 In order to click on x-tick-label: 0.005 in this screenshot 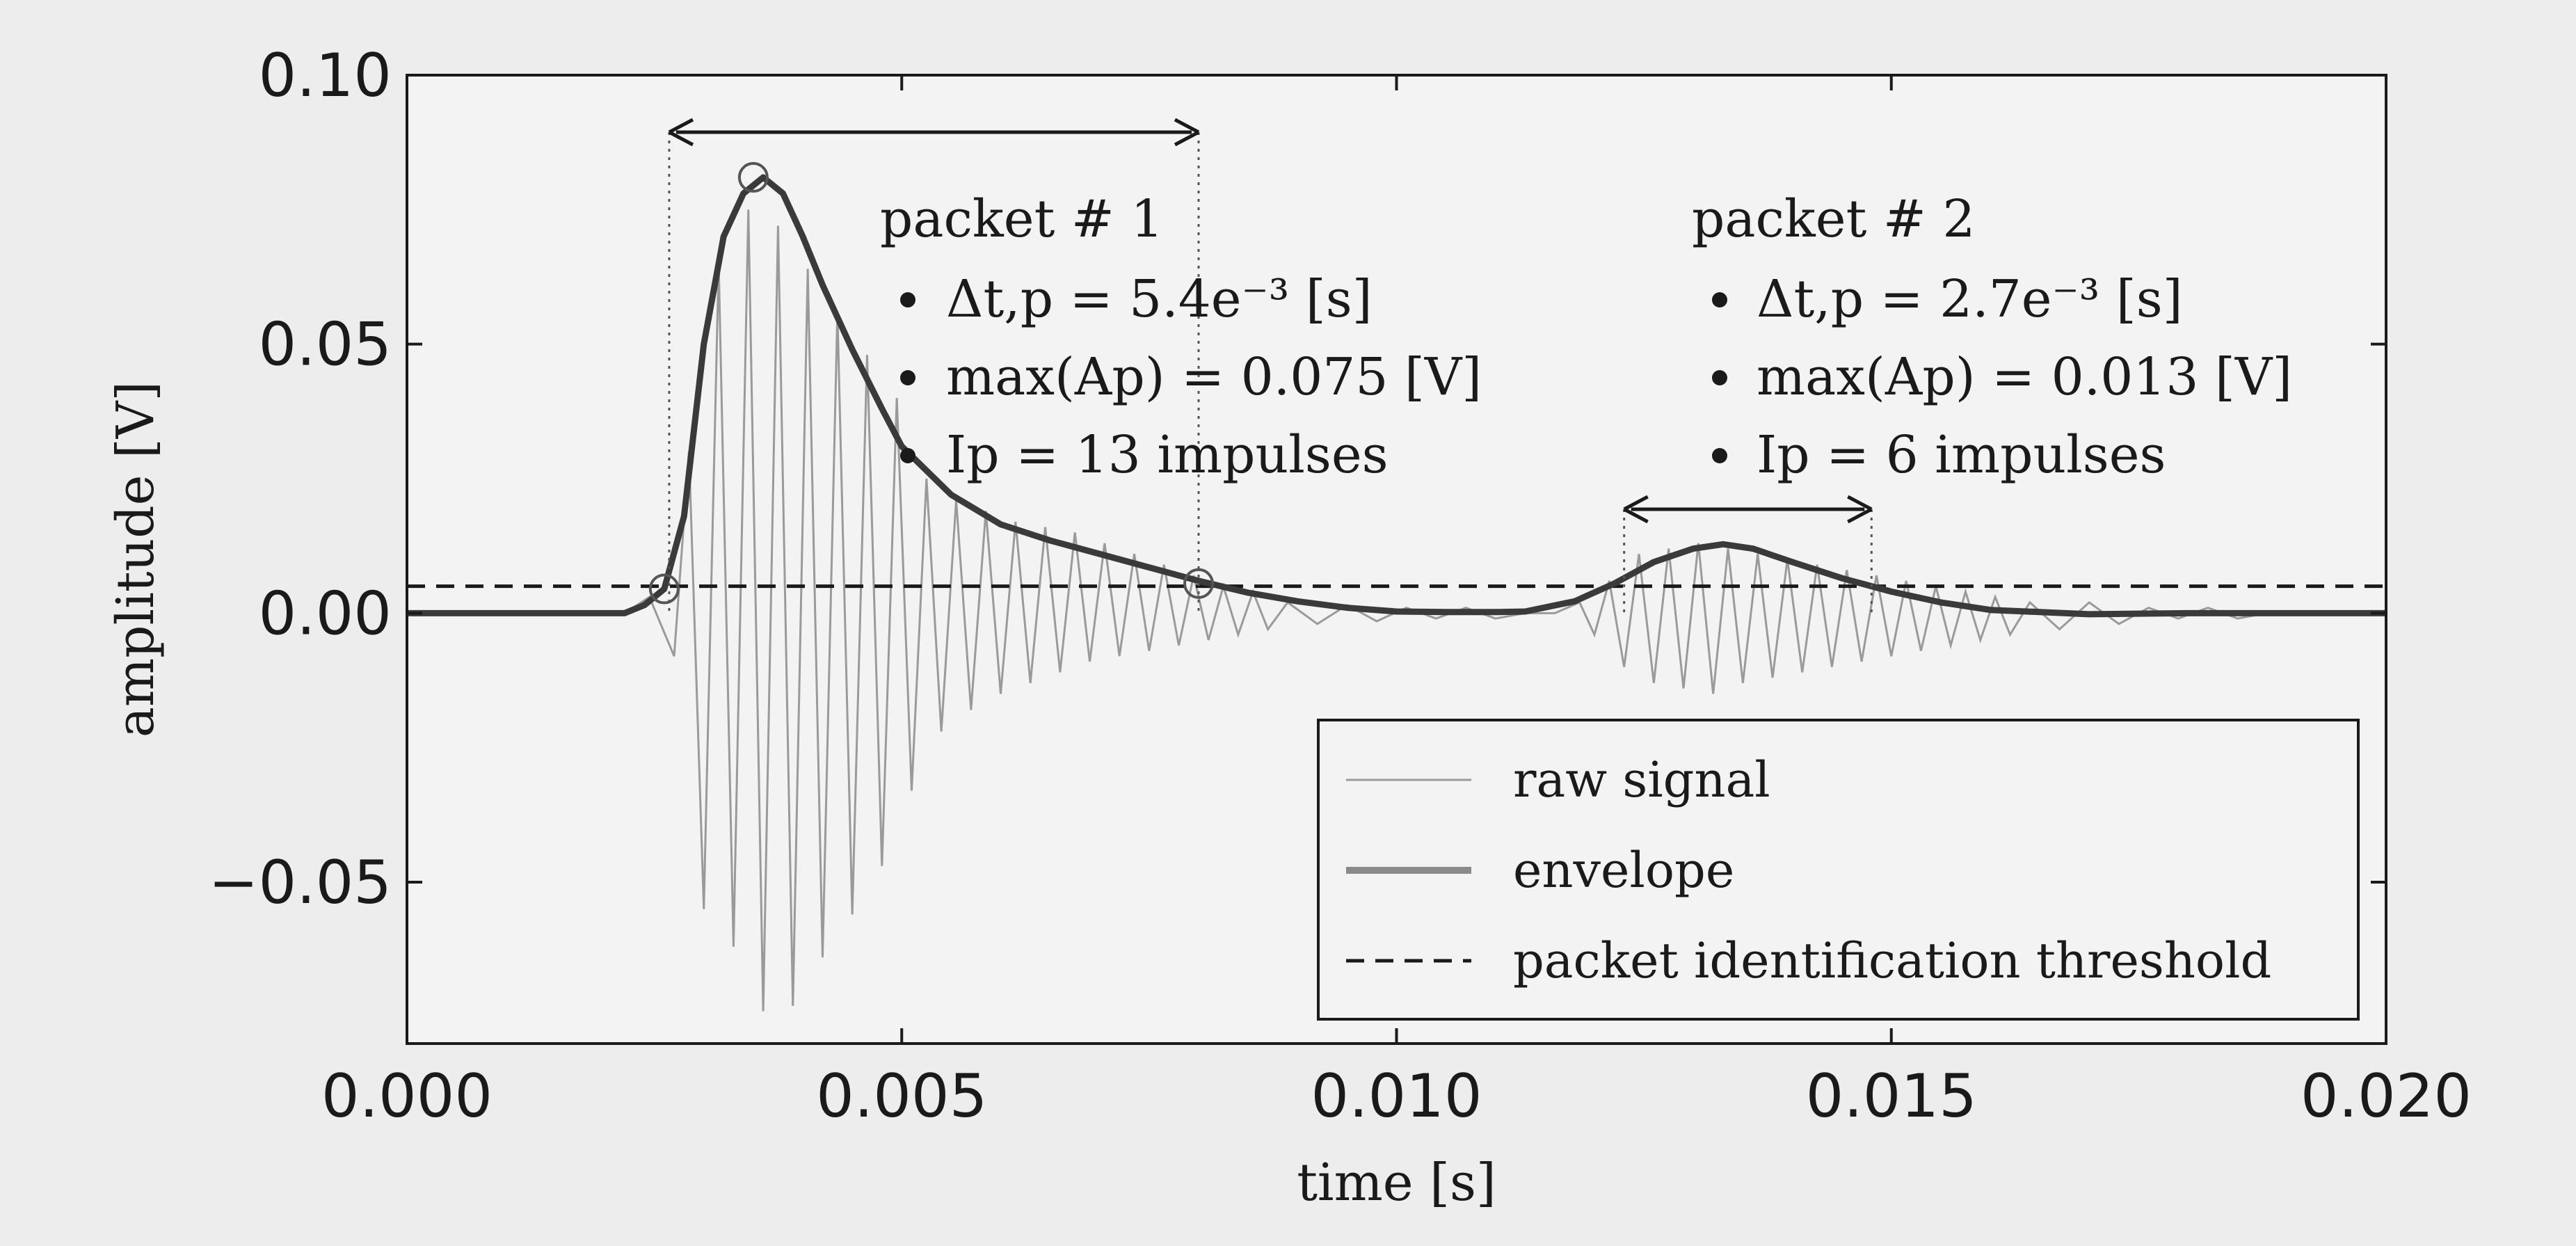, I will do `click(901, 1096)`.